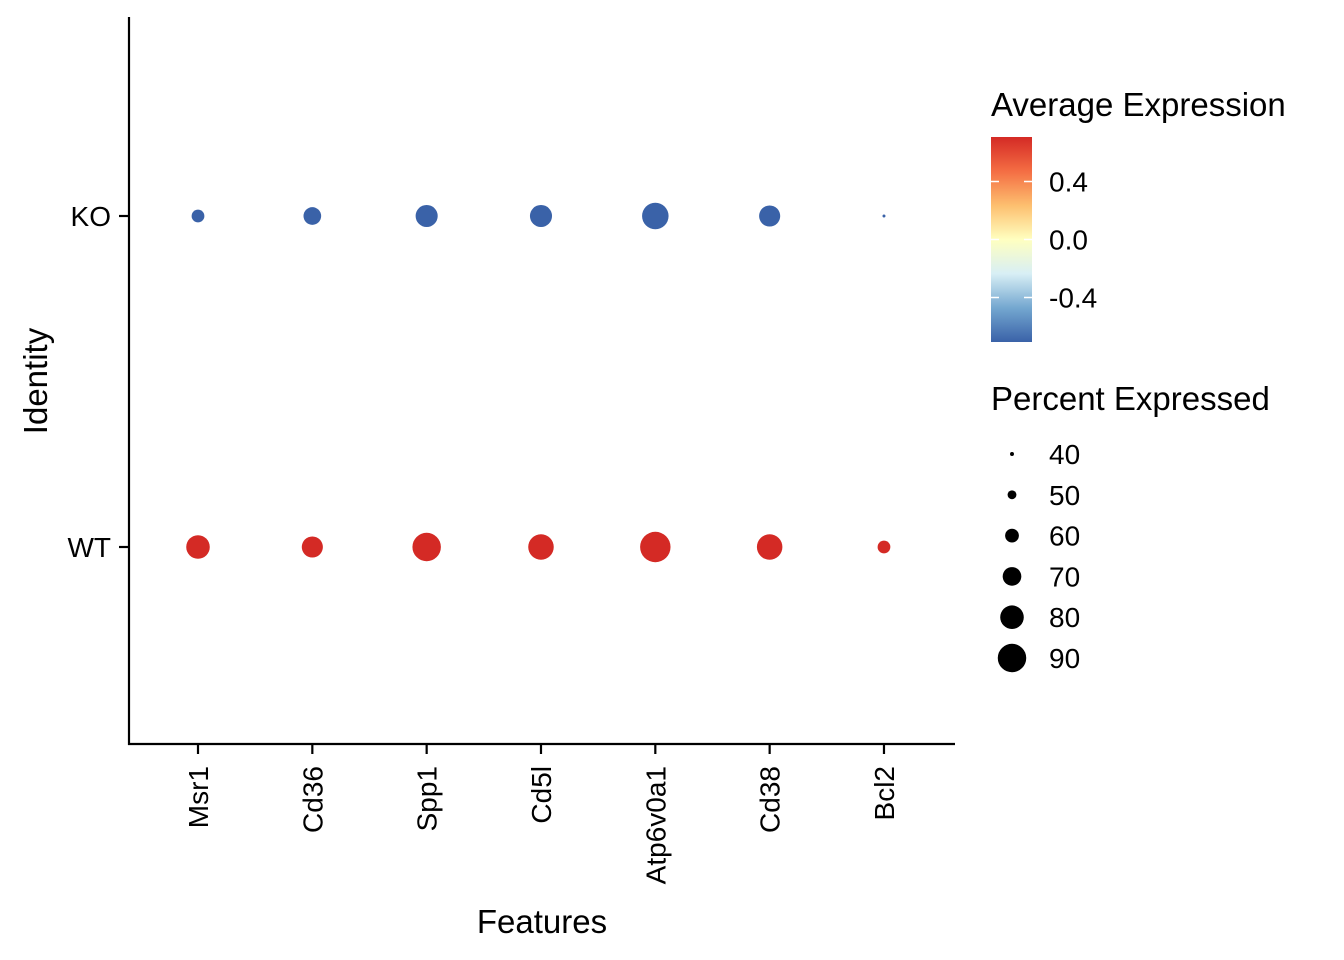 This screenshot has width=1344, height=960. Describe the element at coordinates (426, 216) in the screenshot. I see `dot-ko-spp1` at that location.